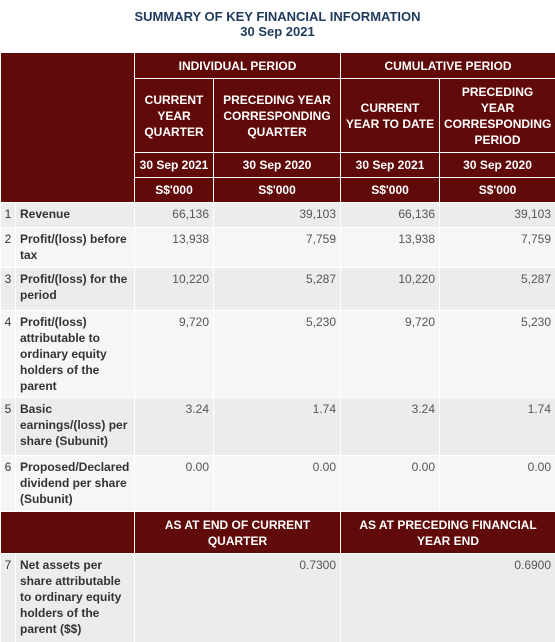  I want to click on row-number: 3, so click(8, 289).